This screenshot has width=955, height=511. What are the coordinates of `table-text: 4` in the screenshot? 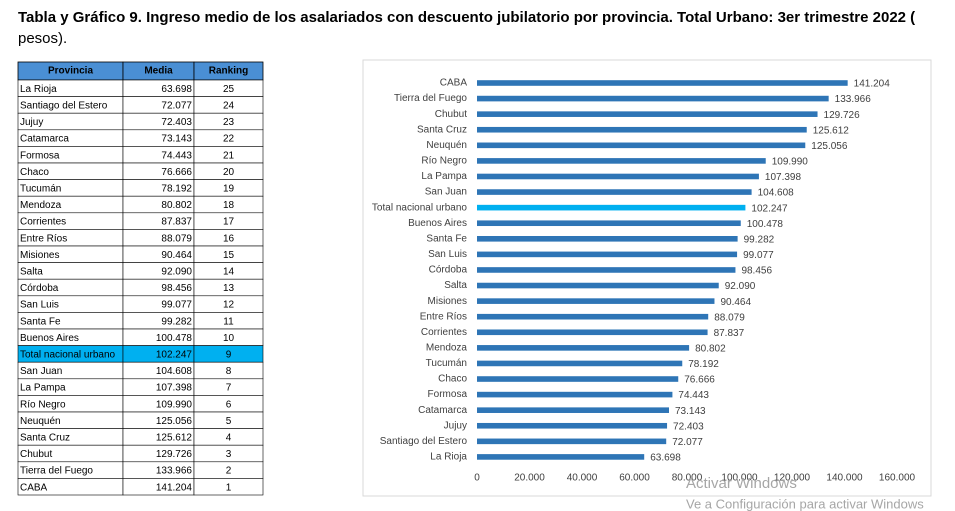 It's located at (229, 438).